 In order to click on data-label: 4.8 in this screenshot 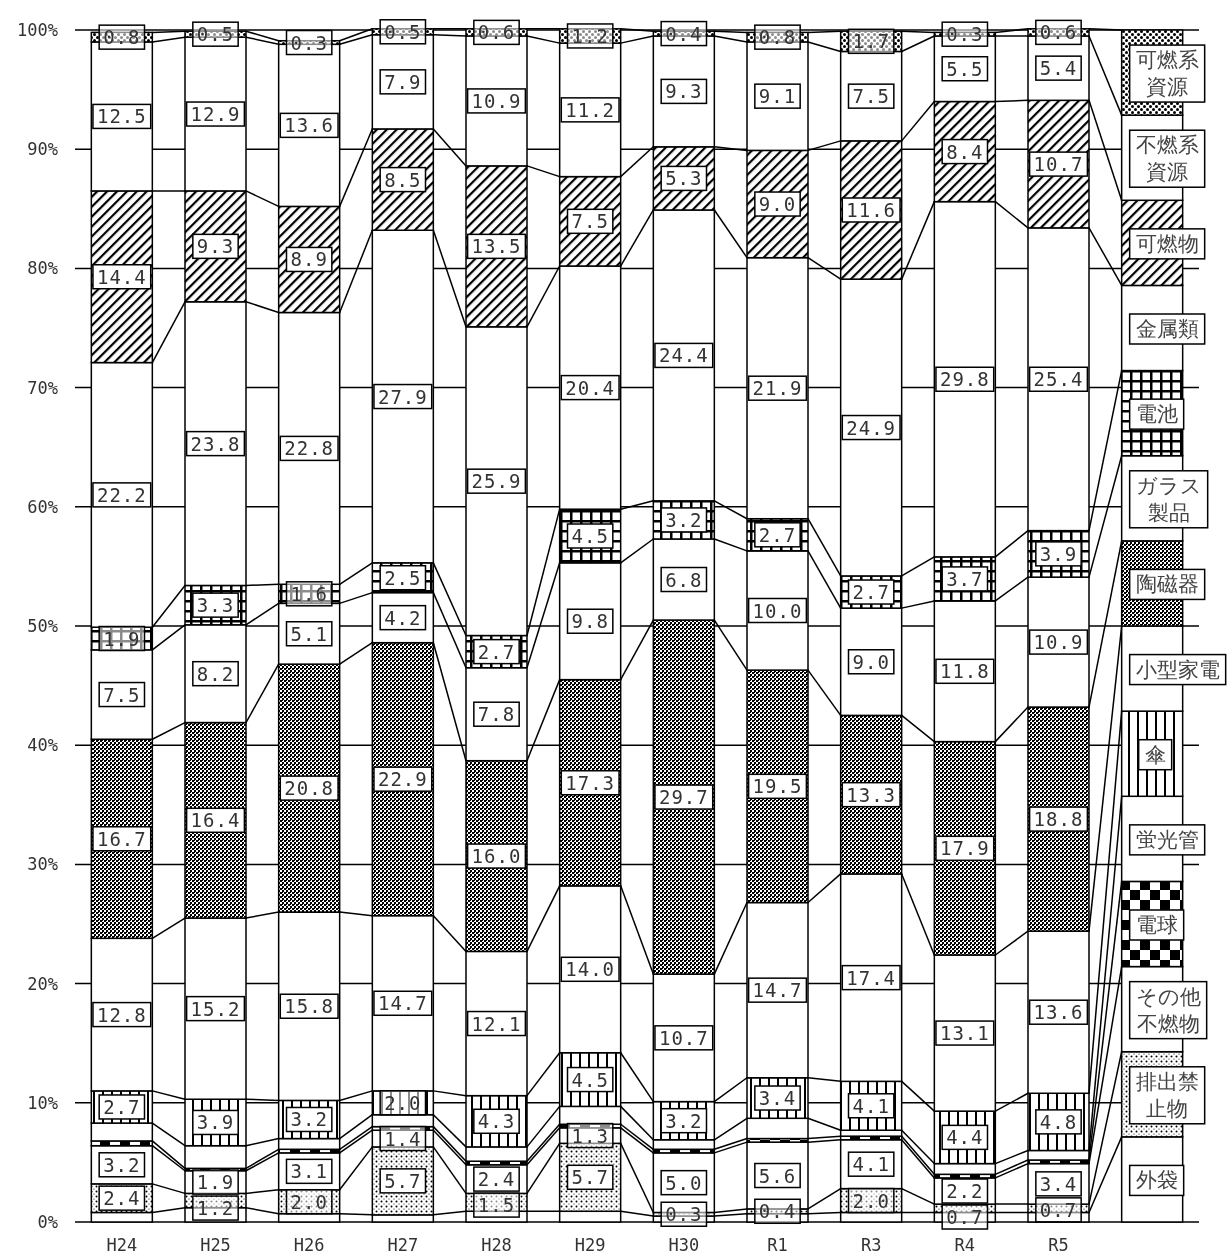, I will do `click(1058, 1121)`.